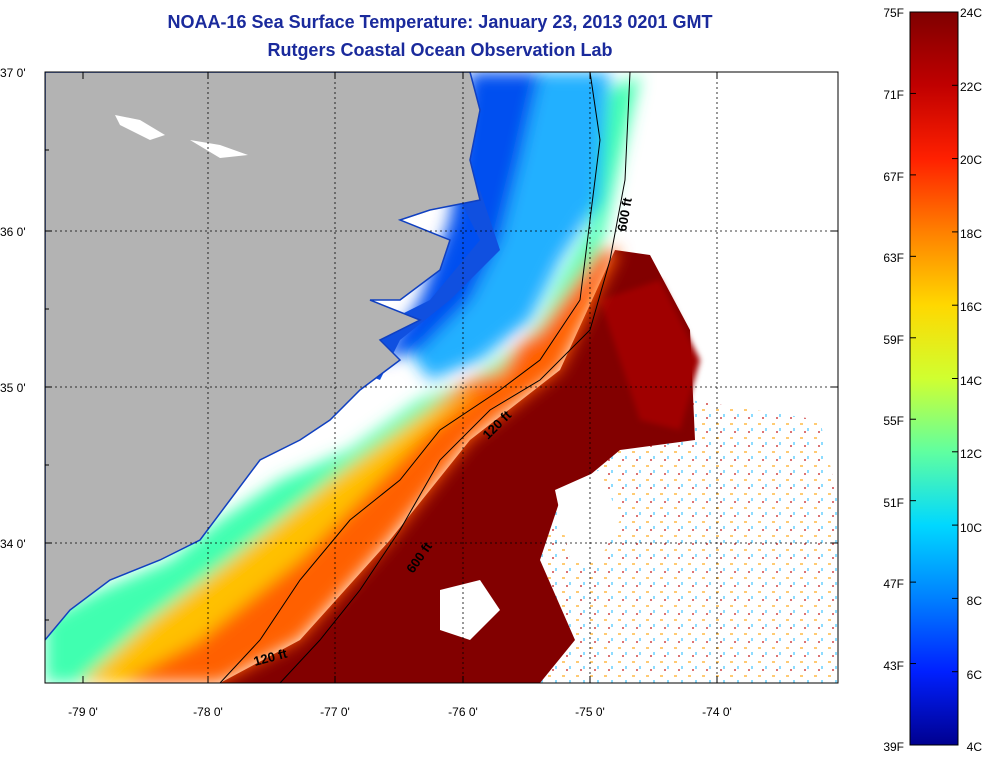  Describe the element at coordinates (893, 13) in the screenshot. I see `fahrenheit-label: 75F` at that location.